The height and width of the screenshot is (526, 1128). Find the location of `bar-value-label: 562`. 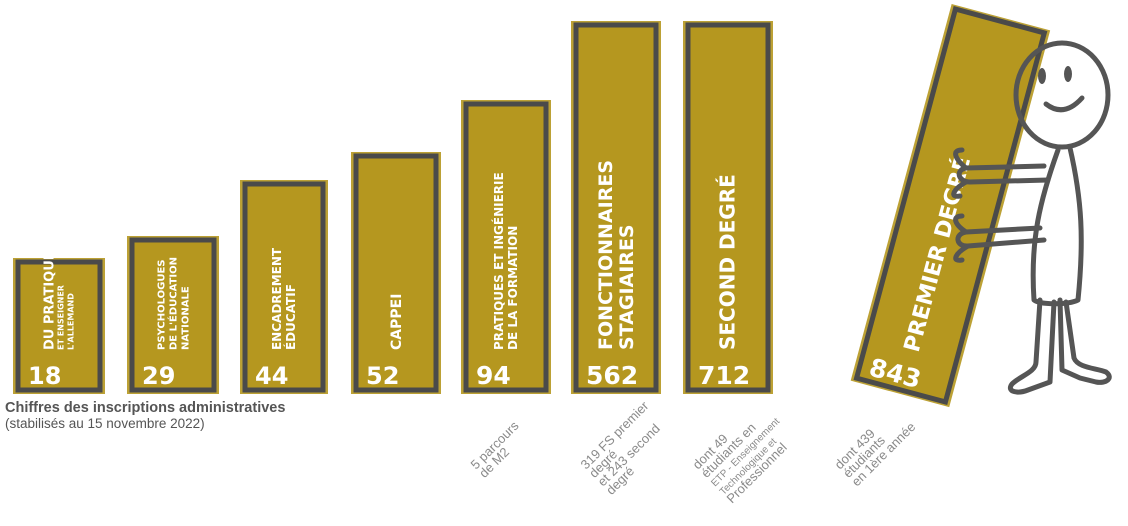

bar-value-label: 562 is located at coordinates (612, 375).